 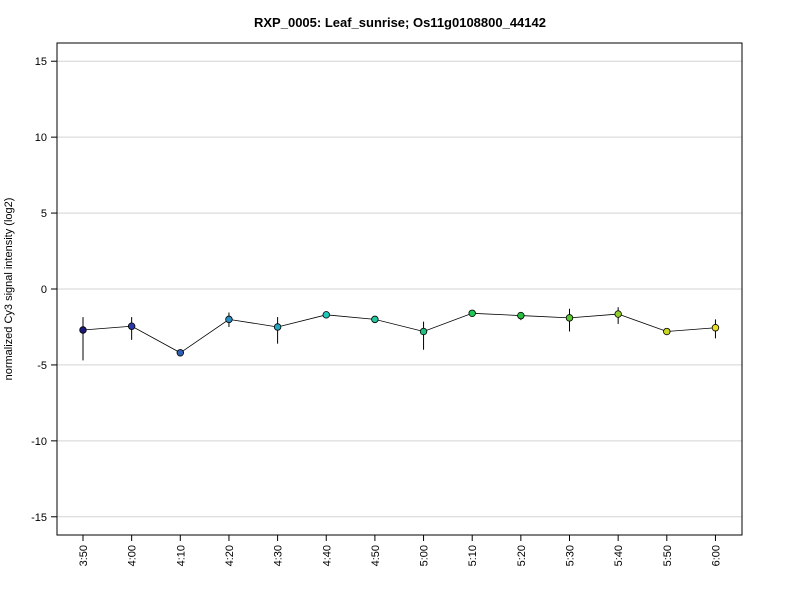 I want to click on series-line, so click(x=399, y=333).